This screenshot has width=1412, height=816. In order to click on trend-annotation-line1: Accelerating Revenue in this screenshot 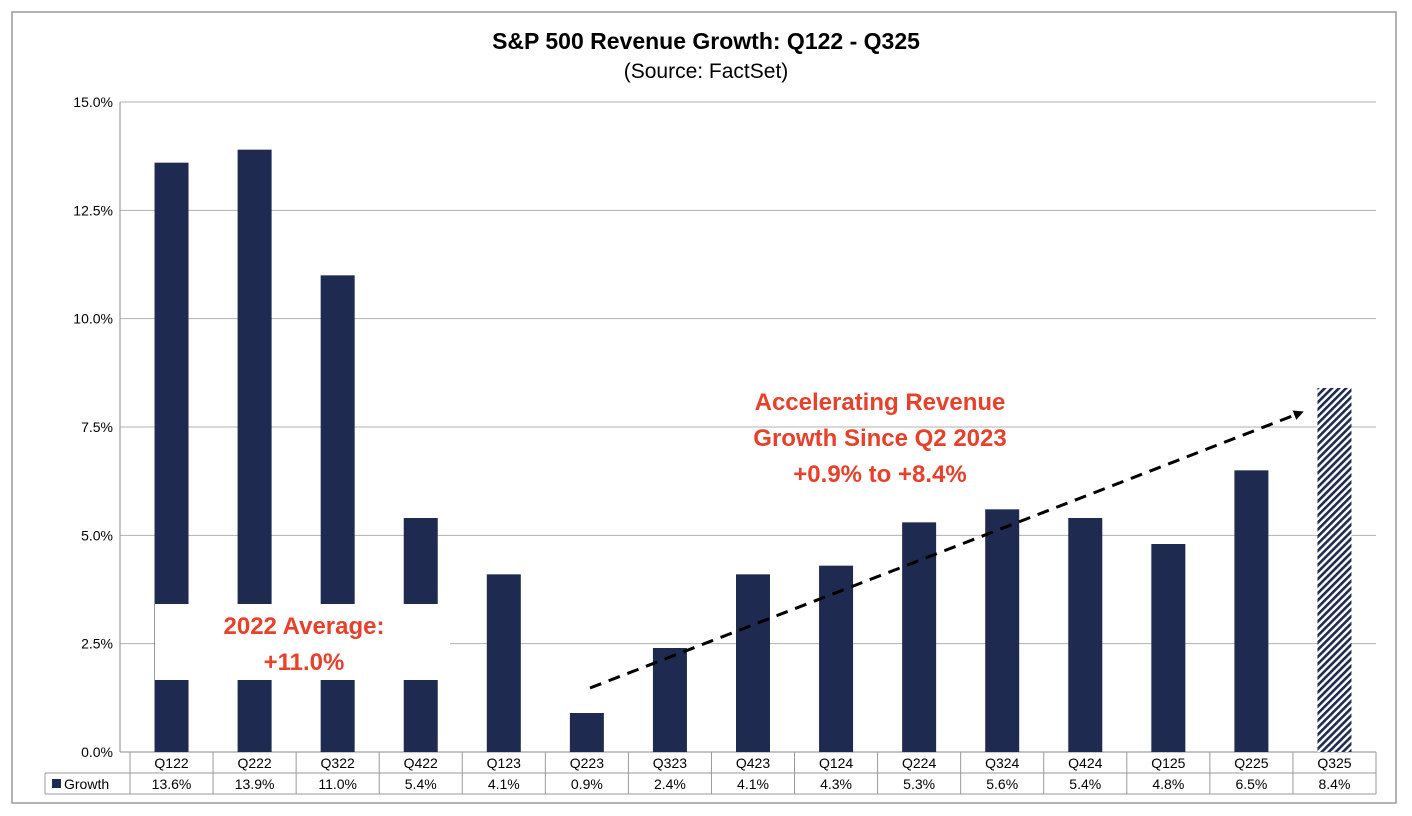, I will do `click(880, 402)`.